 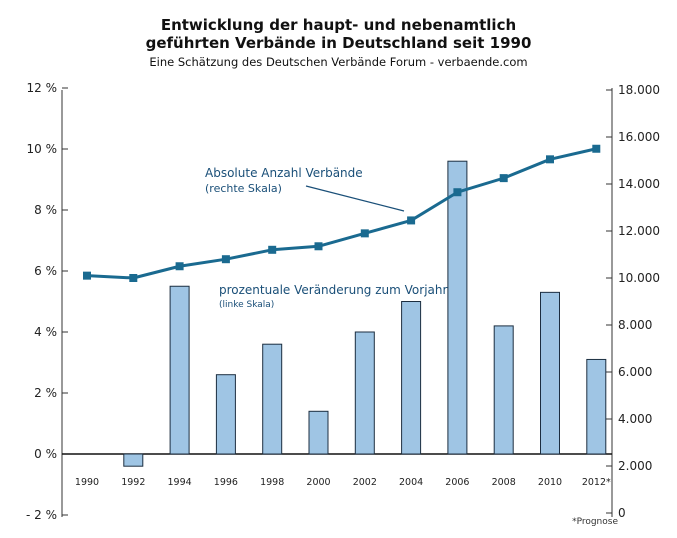 What do you see at coordinates (318, 482) in the screenshot?
I see `x-axis-tick-label: 2000` at bounding box center [318, 482].